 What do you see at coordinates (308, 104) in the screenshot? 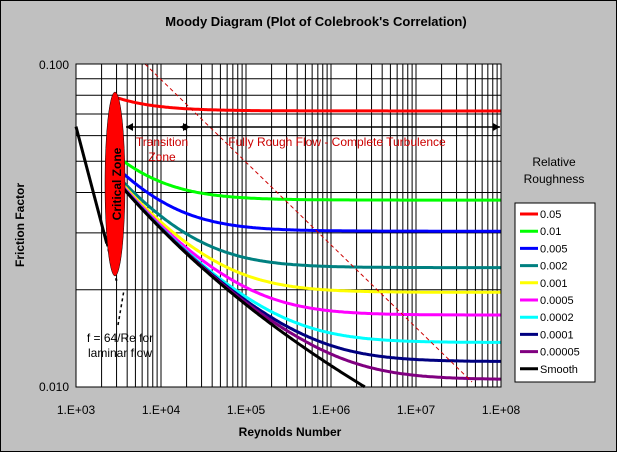
I see `series-line-0.05` at bounding box center [308, 104].